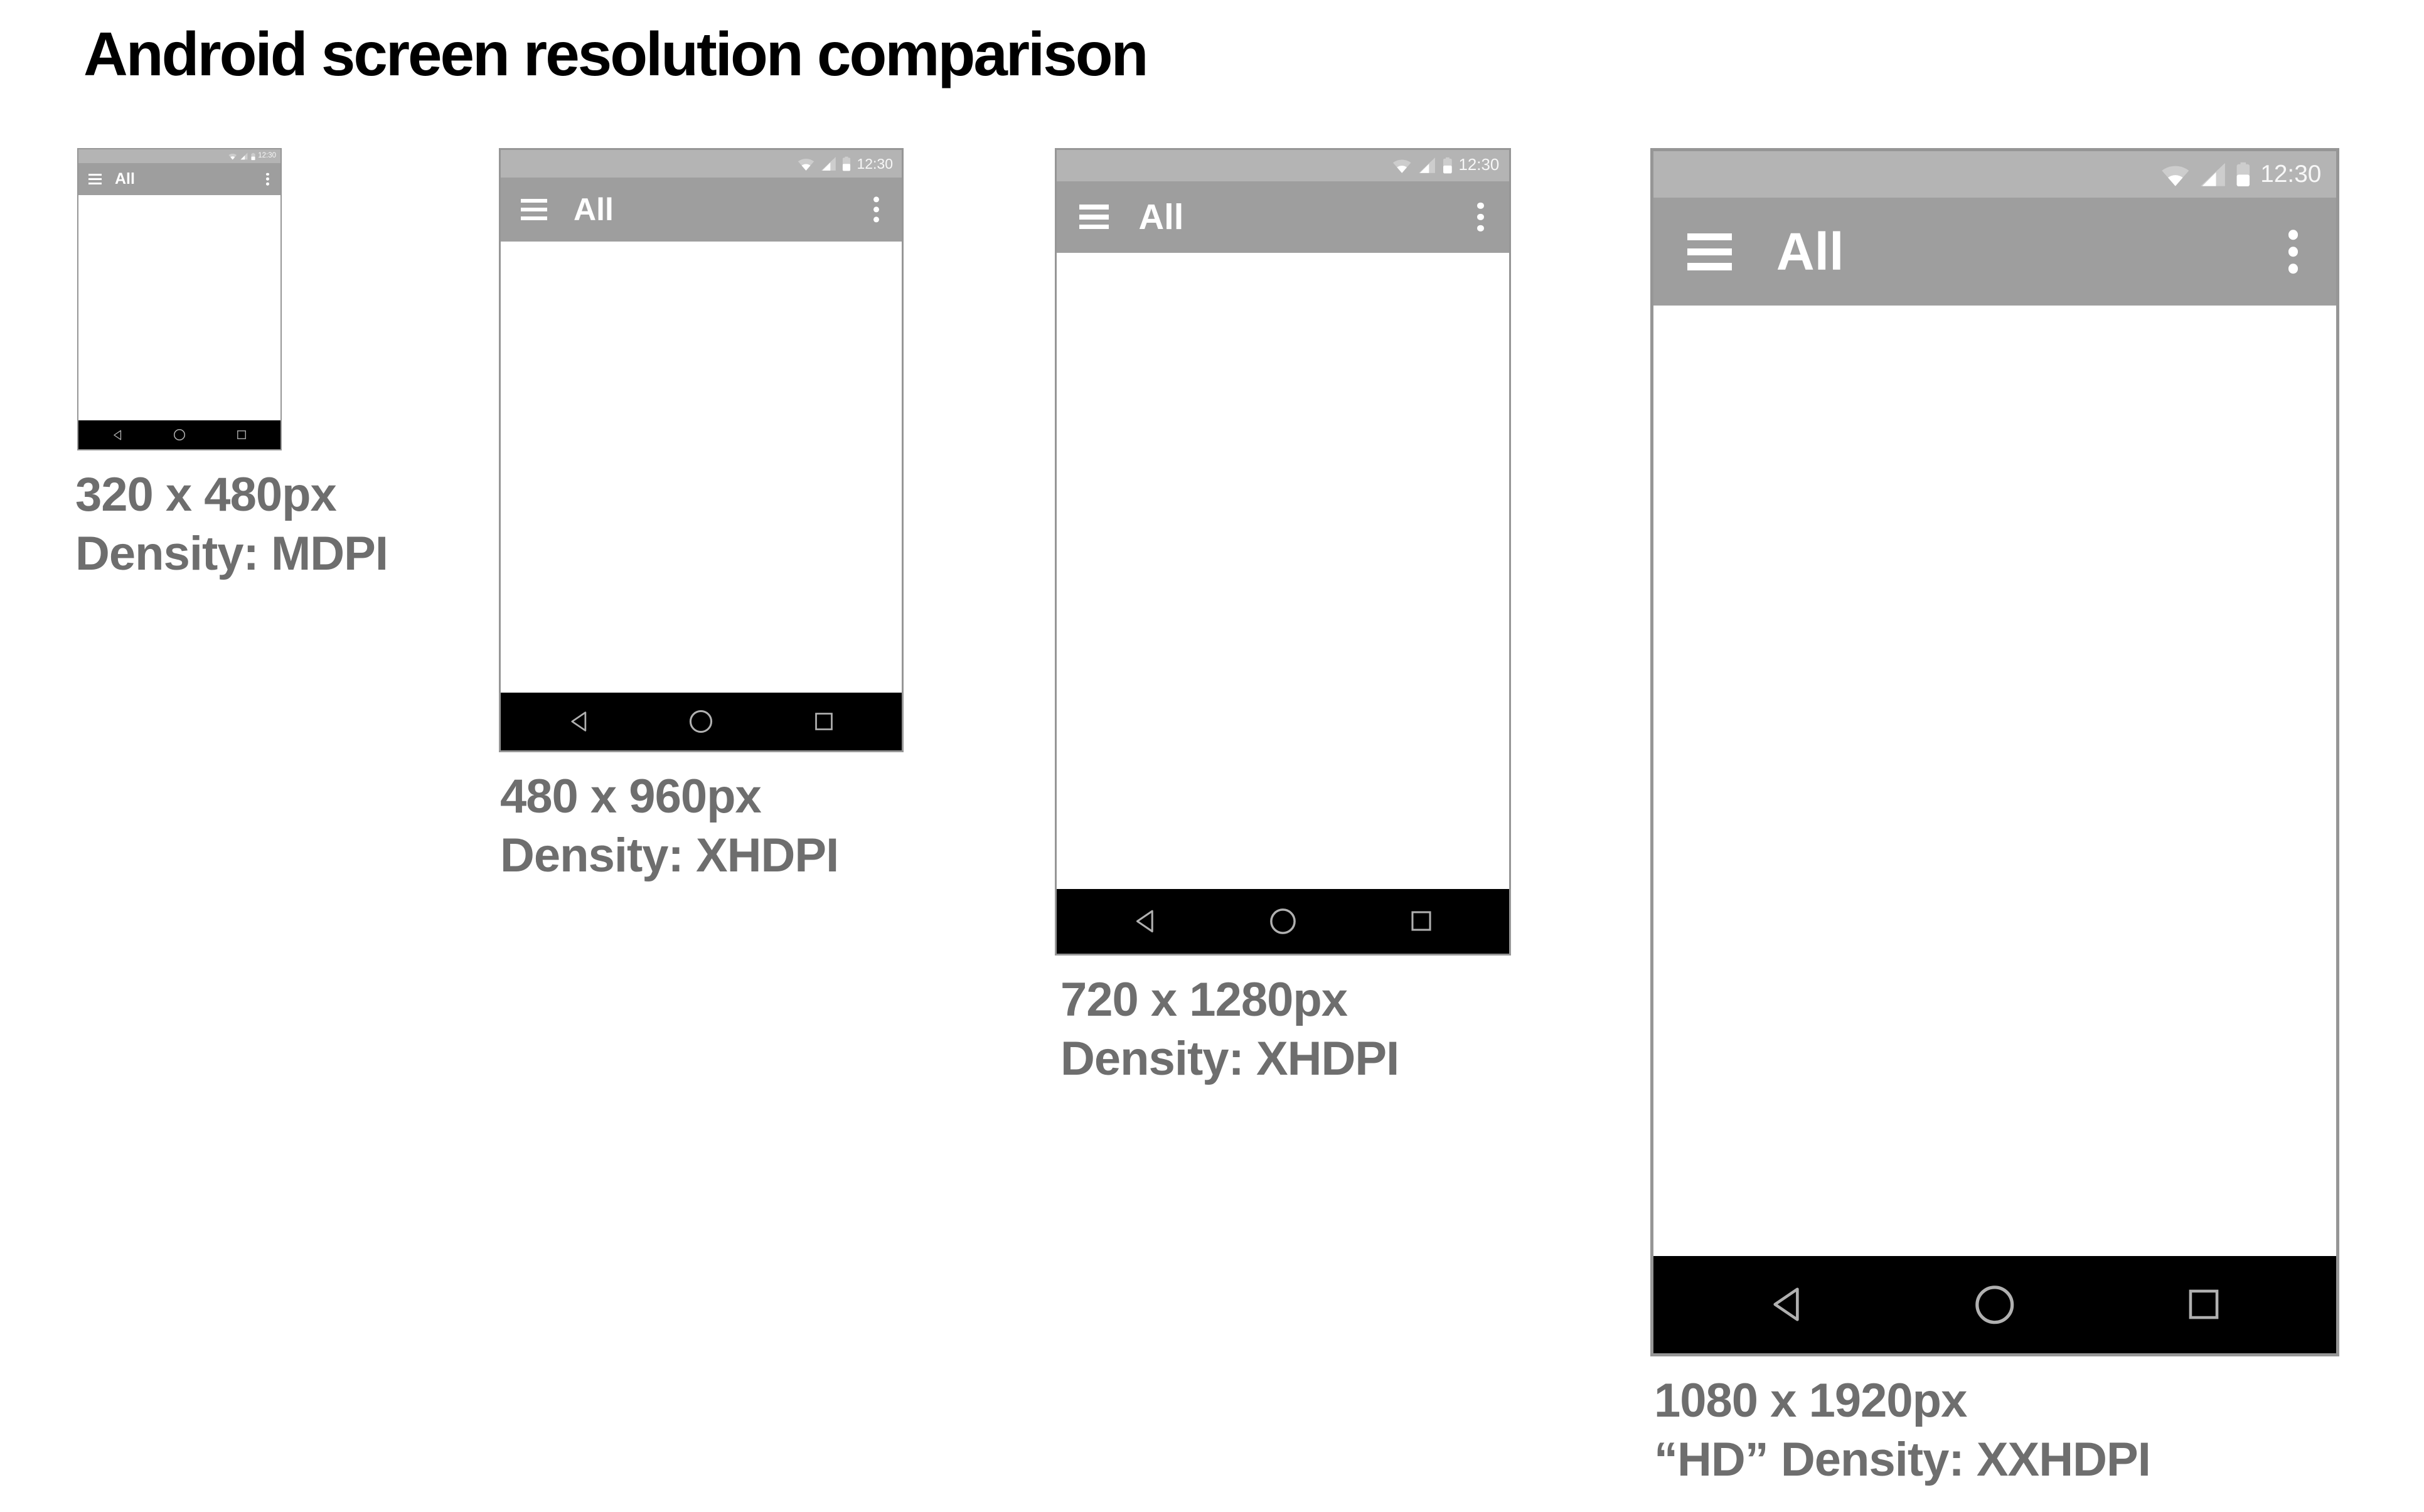 This screenshot has width=2424, height=1512. Describe the element at coordinates (631, 797) in the screenshot. I see `resolution-label: 480 x 960px` at that location.